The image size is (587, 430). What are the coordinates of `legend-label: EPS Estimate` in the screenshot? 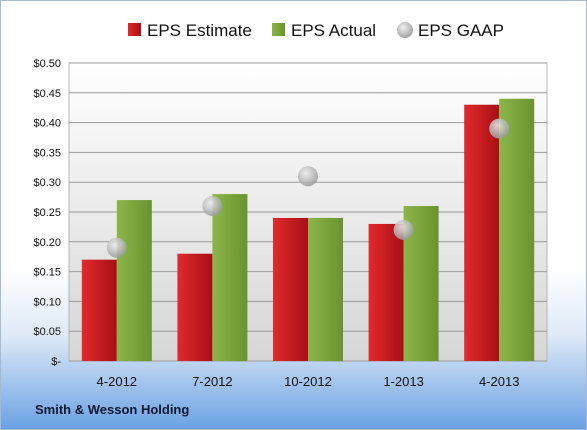 It's located at (199, 30).